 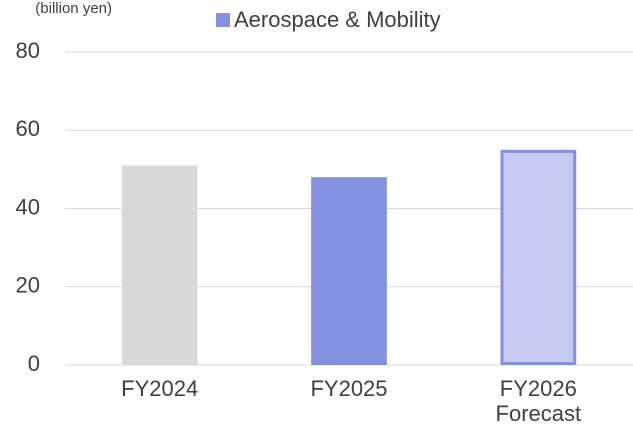 I want to click on x-tick-label: FY2025, so click(x=349, y=388).